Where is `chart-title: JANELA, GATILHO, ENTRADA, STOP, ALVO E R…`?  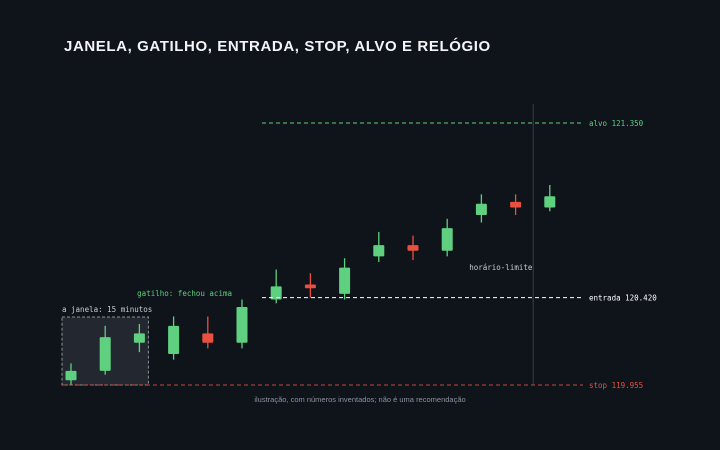
chart-title: JANELA, GATILHO, ENTRADA, STOP, ALVO E R… is located at coordinates (277, 46).